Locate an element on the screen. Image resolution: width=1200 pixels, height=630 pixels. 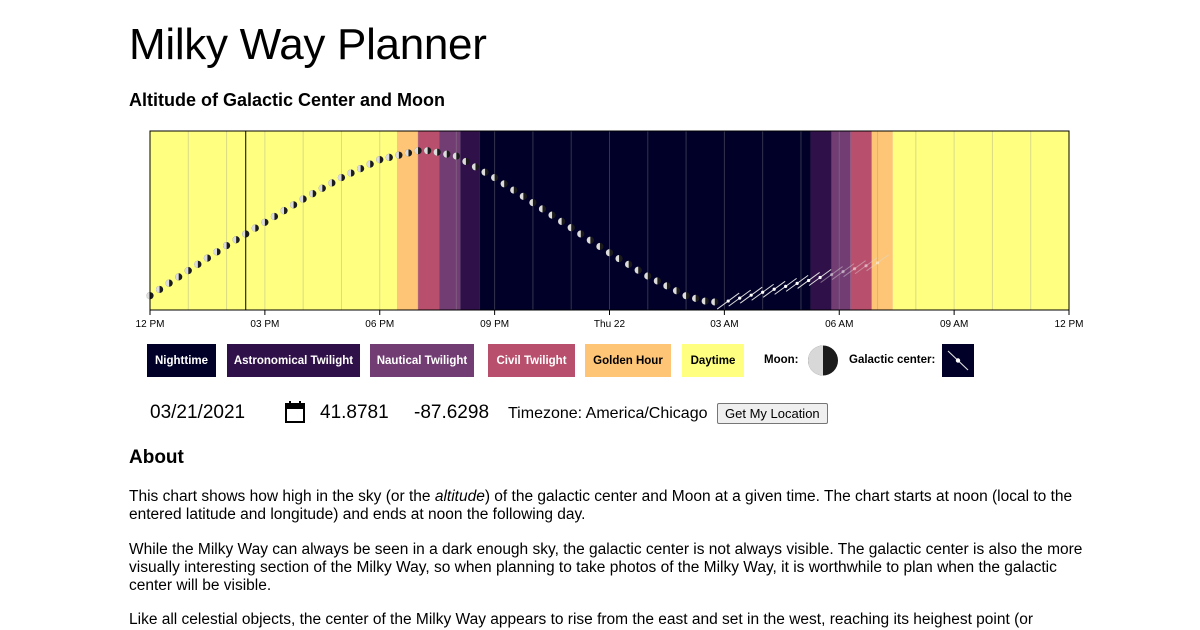
sky-band-nighttime is located at coordinates (645, 220).